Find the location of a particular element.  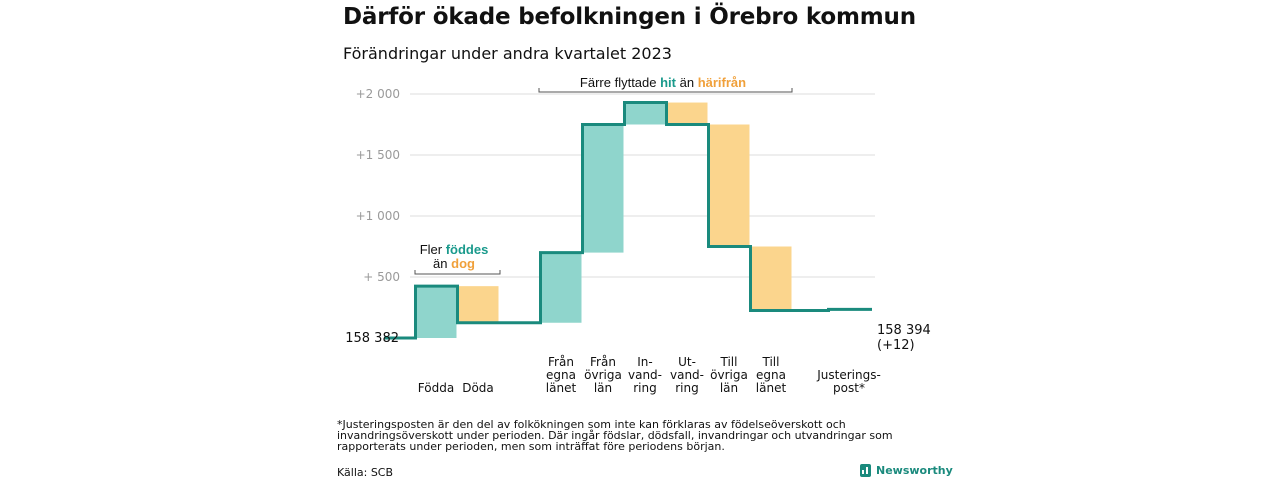

annotation-migration-part: Färre flyttade is located at coordinates (620, 82).